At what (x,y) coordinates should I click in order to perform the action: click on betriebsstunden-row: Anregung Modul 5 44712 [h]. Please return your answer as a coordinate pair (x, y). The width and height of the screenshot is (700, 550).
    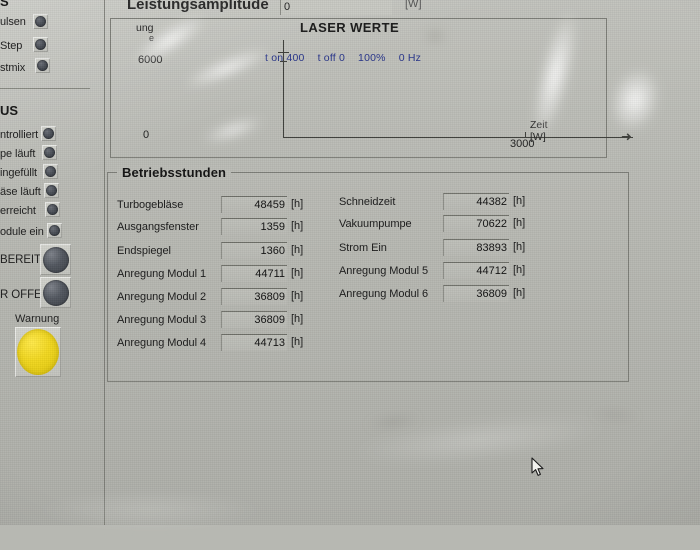
    Looking at the image, I should click on (467, 273).